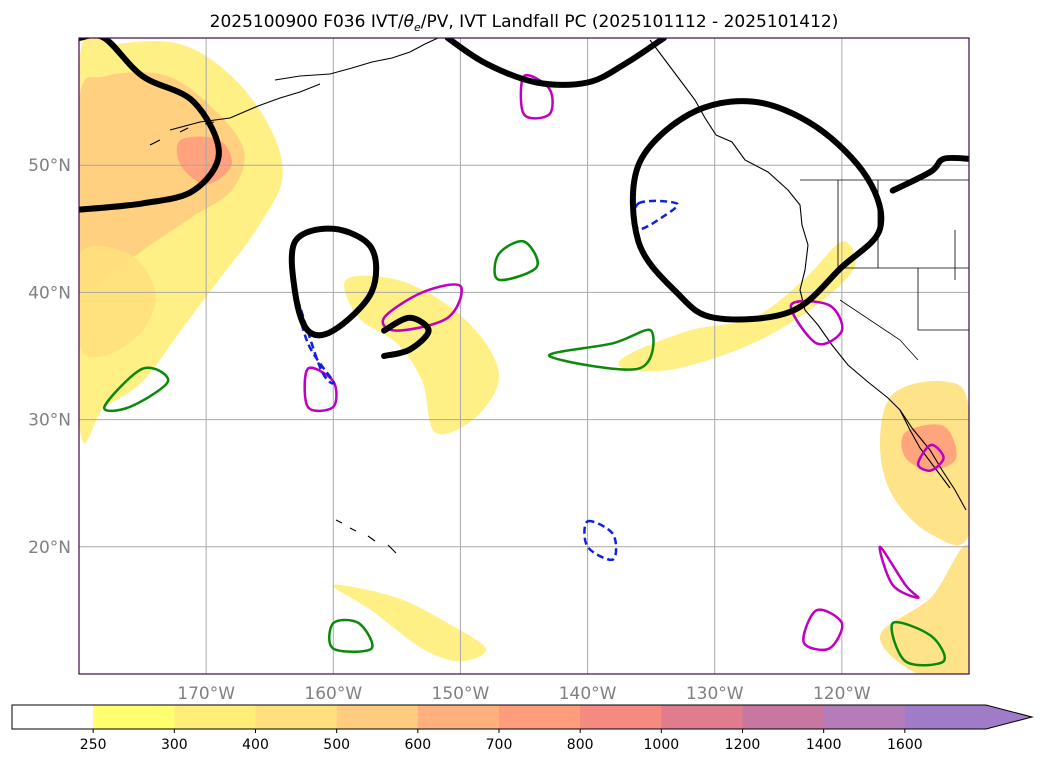  I want to click on colorbar-tick-label: 1400, so click(824, 745).